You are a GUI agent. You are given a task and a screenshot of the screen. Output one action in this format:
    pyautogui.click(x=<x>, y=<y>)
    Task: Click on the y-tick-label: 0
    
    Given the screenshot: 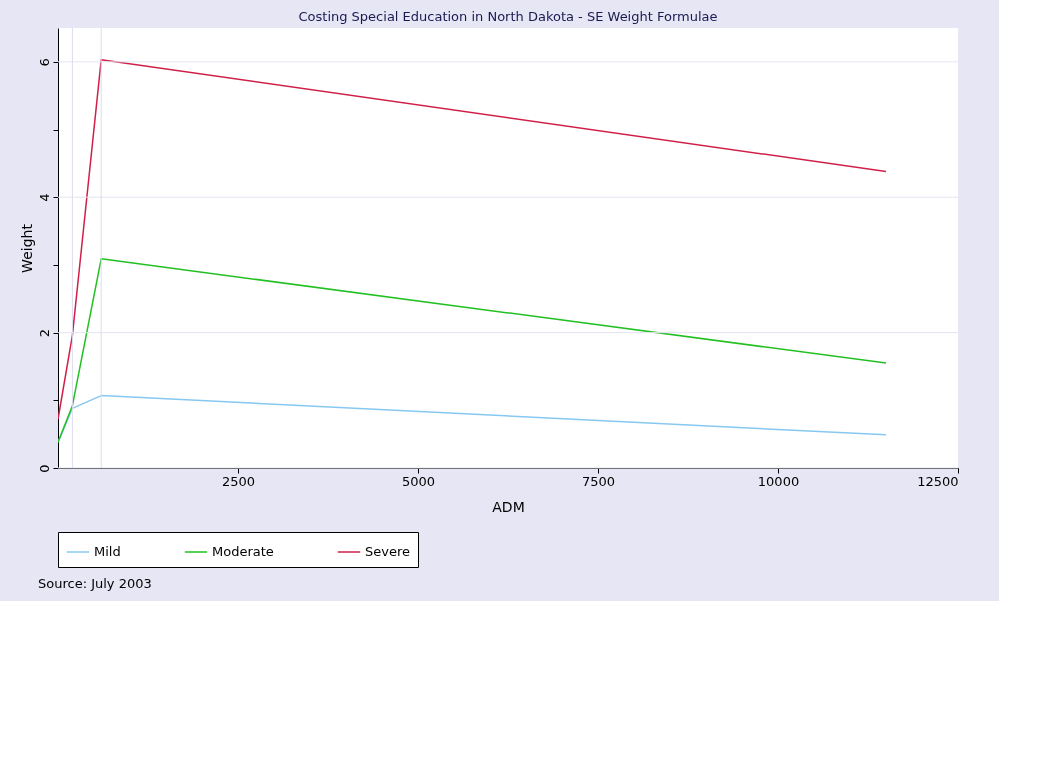 What is the action you would take?
    pyautogui.click(x=44, y=468)
    